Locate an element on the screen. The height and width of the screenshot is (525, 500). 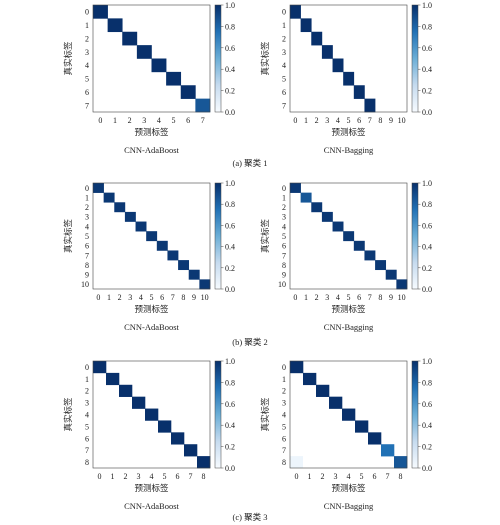
model-name: CNN-AdaBoost is located at coordinates (151, 327).